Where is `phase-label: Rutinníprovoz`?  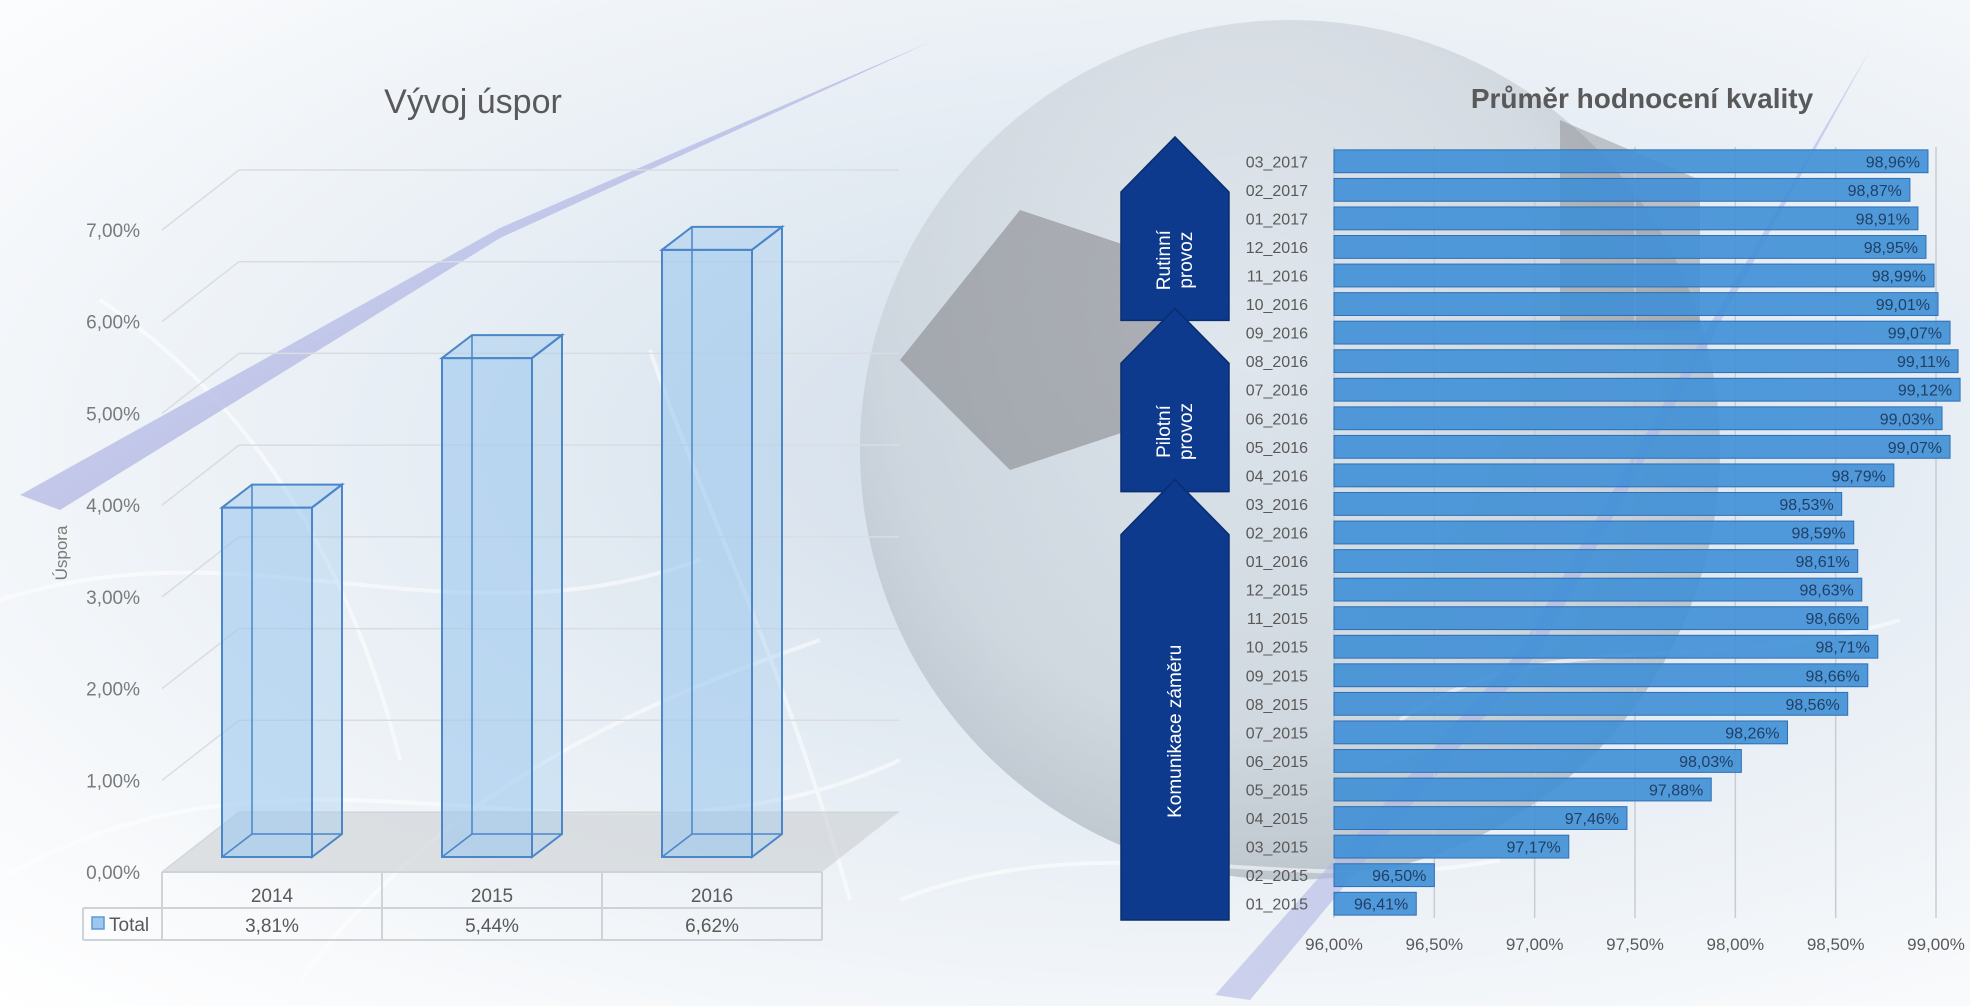 phase-label: Rutinníprovoz is located at coordinates (1175, 259).